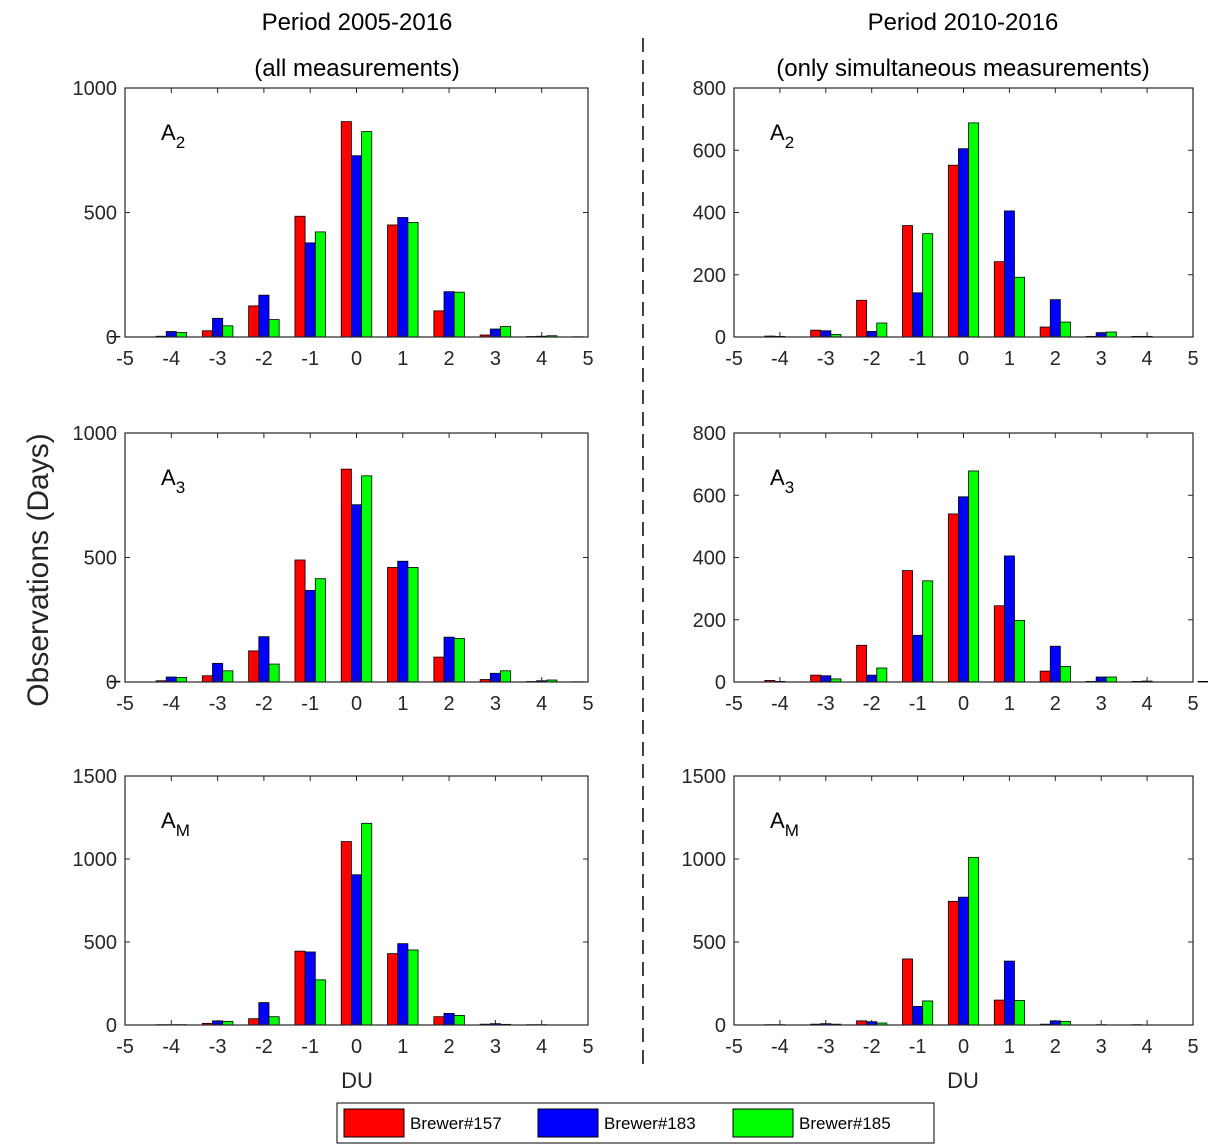 This screenshot has width=1208, height=1146. What do you see at coordinates (709, 621) in the screenshot?
I see `y-tick-label: 200` at bounding box center [709, 621].